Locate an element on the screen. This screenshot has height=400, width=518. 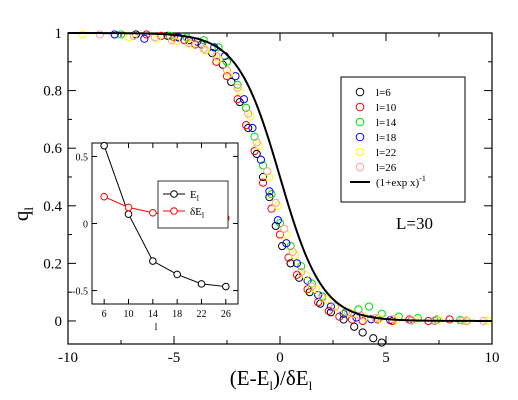
inset-x-tick-label: 14 is located at coordinates (153, 314).